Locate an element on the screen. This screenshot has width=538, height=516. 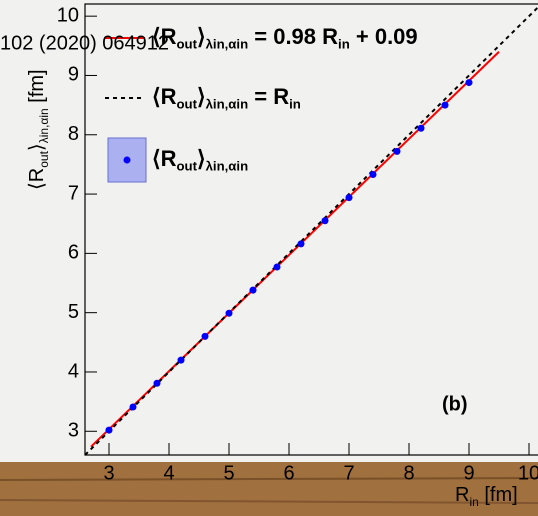
legend-swatch-dot is located at coordinates (127, 160).